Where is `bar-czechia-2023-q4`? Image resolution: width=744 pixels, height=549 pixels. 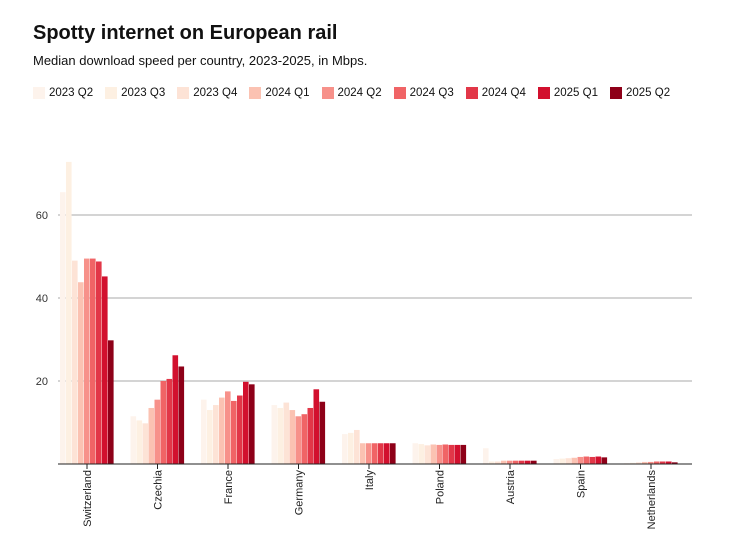 bar-czechia-2023-q4 is located at coordinates (145, 443).